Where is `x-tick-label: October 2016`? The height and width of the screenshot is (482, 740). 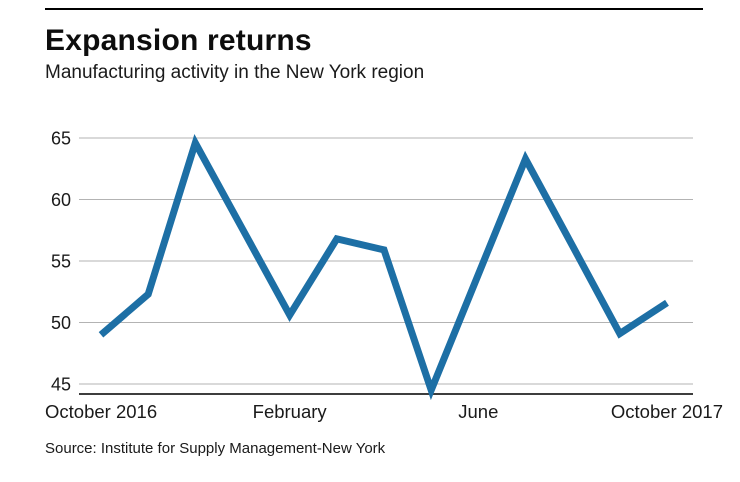
x-tick-label: October 2016 is located at coordinates (101, 411).